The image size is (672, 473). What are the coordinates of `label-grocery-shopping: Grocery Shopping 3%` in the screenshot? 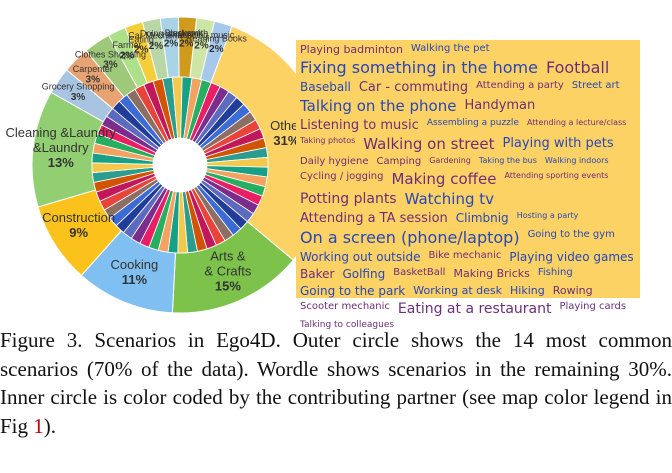 It's located at (78, 91).